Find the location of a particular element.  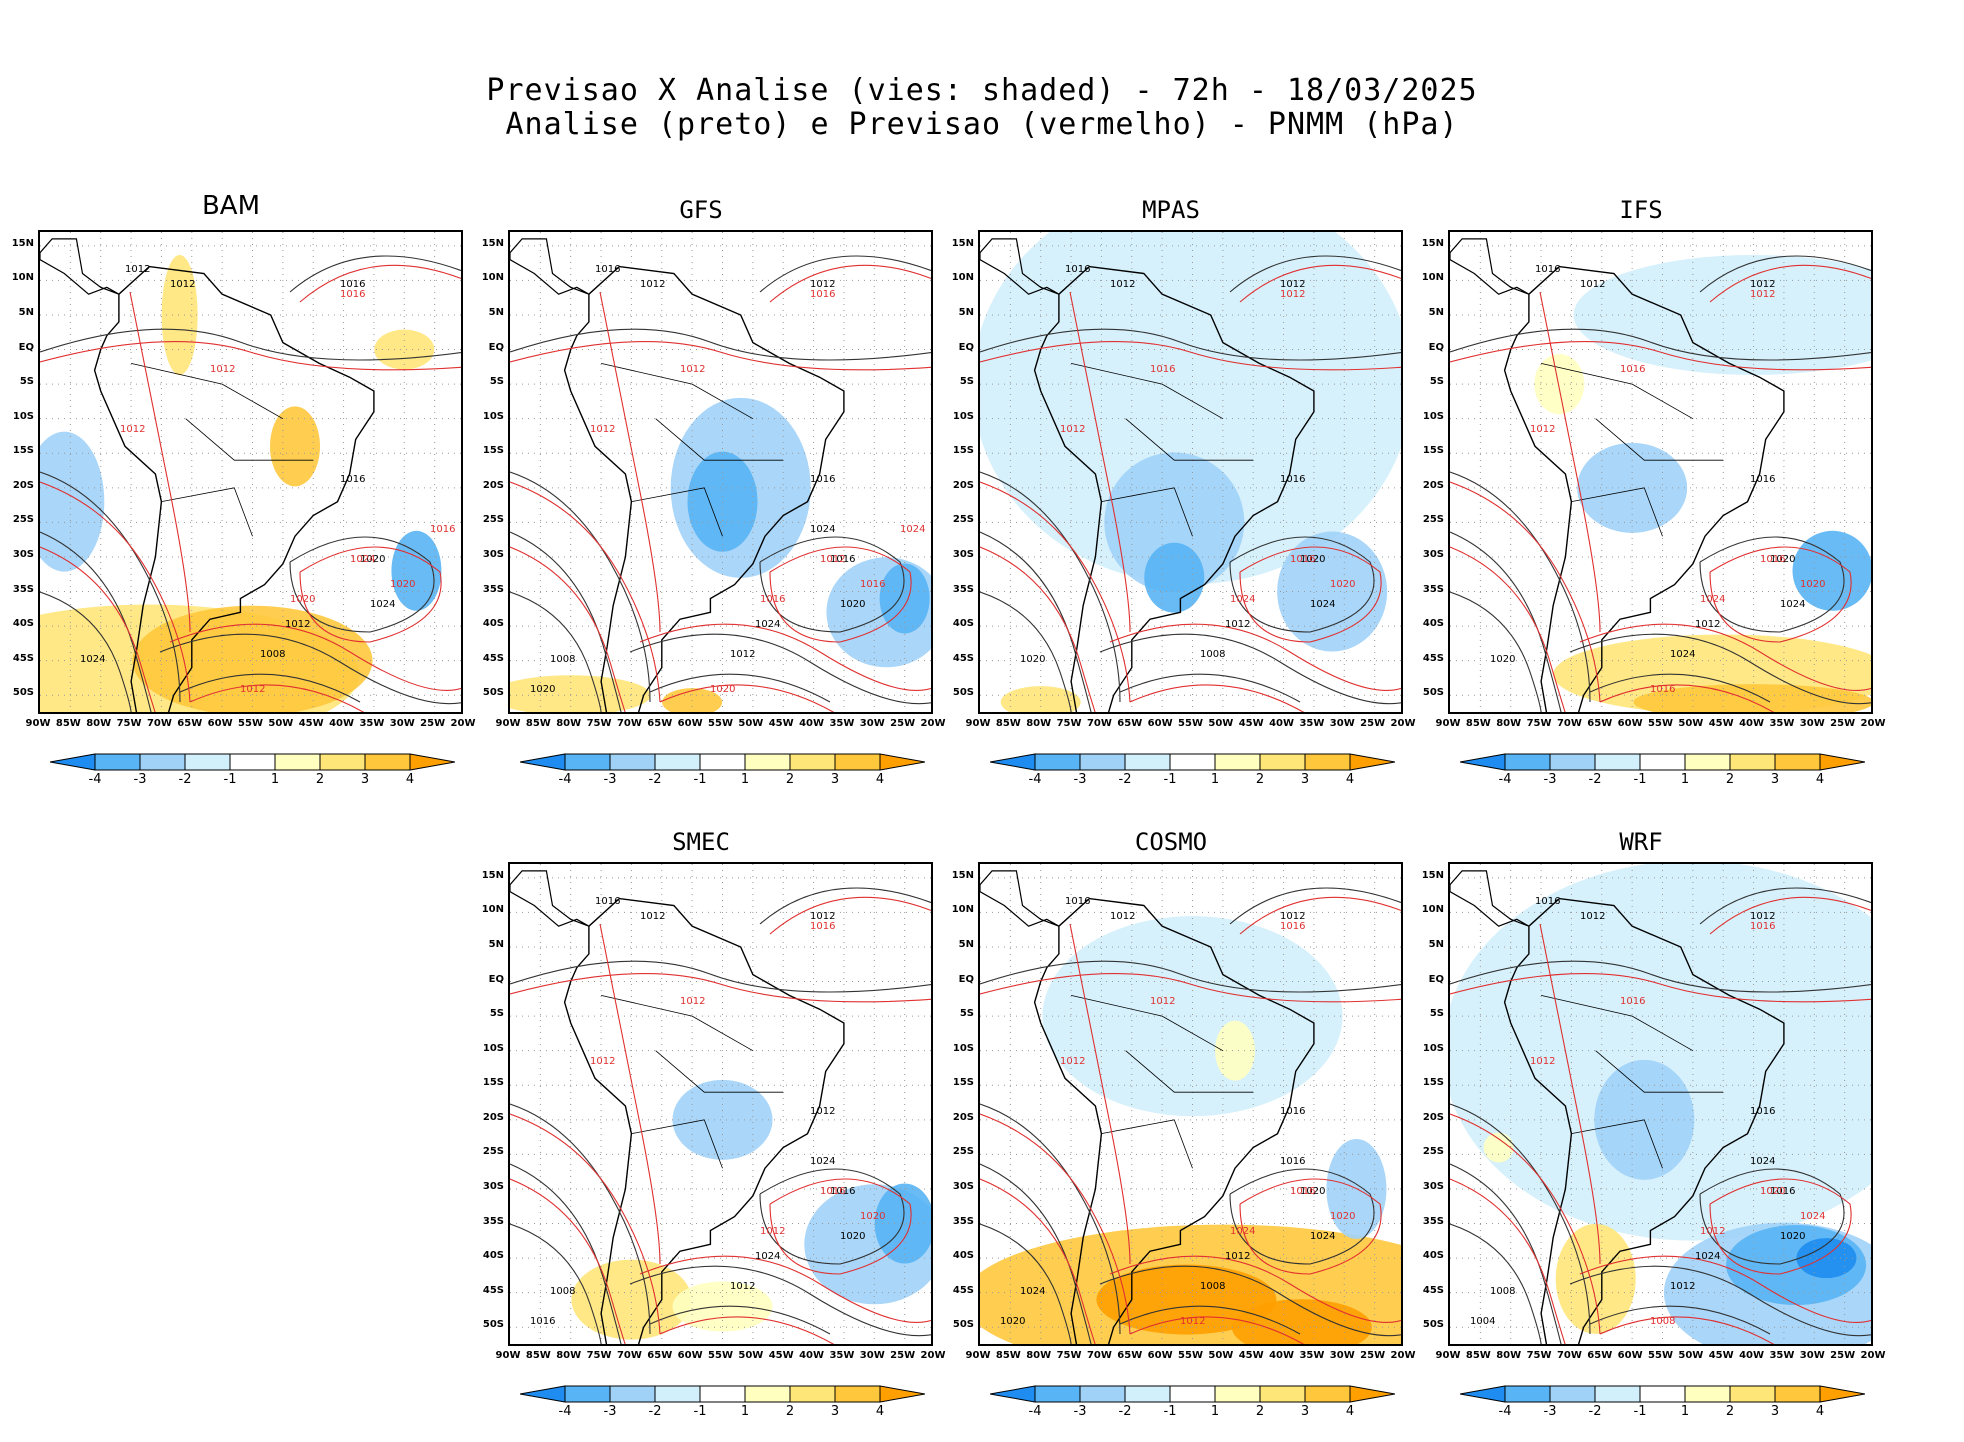

colorbar-tick-label: 4 is located at coordinates (1820, 779).